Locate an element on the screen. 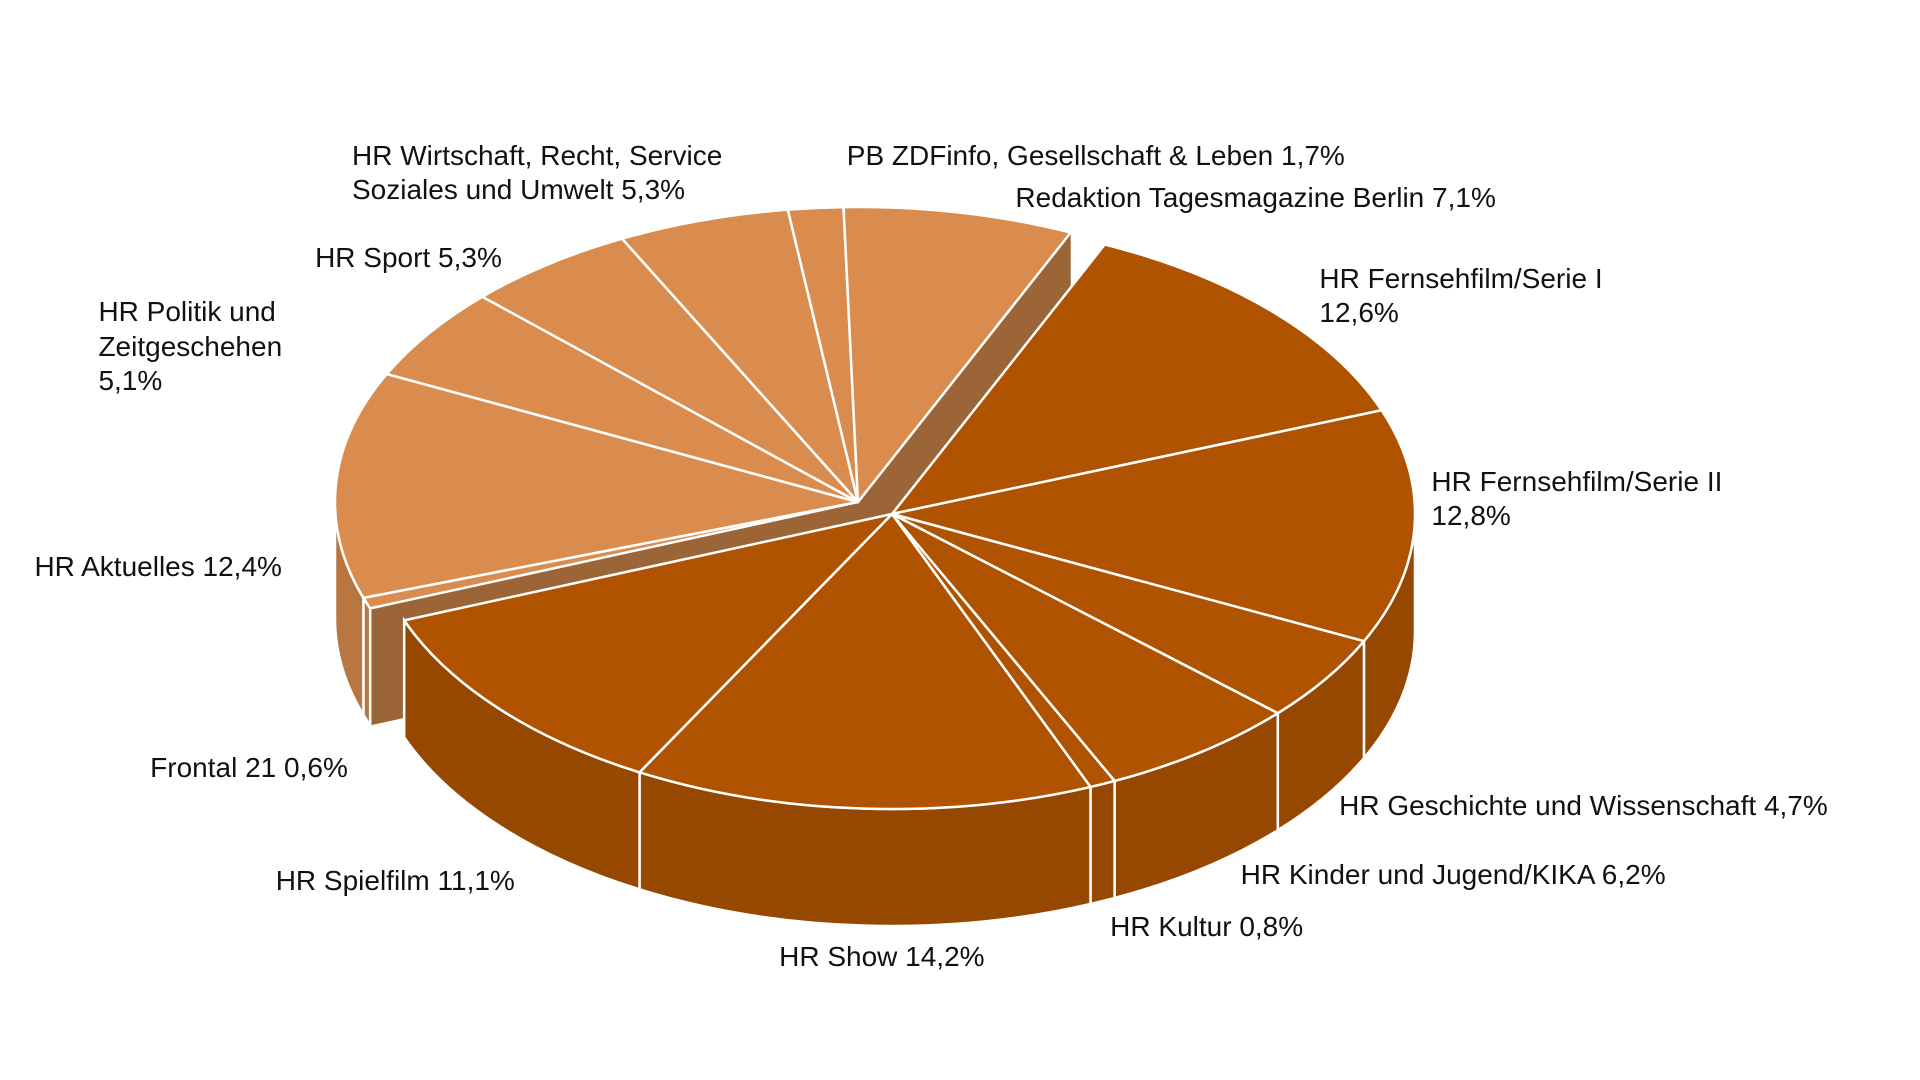 Image resolution: width=1920 pixels, height=1080 pixels. value-label: 4,7% is located at coordinates (1795, 805).